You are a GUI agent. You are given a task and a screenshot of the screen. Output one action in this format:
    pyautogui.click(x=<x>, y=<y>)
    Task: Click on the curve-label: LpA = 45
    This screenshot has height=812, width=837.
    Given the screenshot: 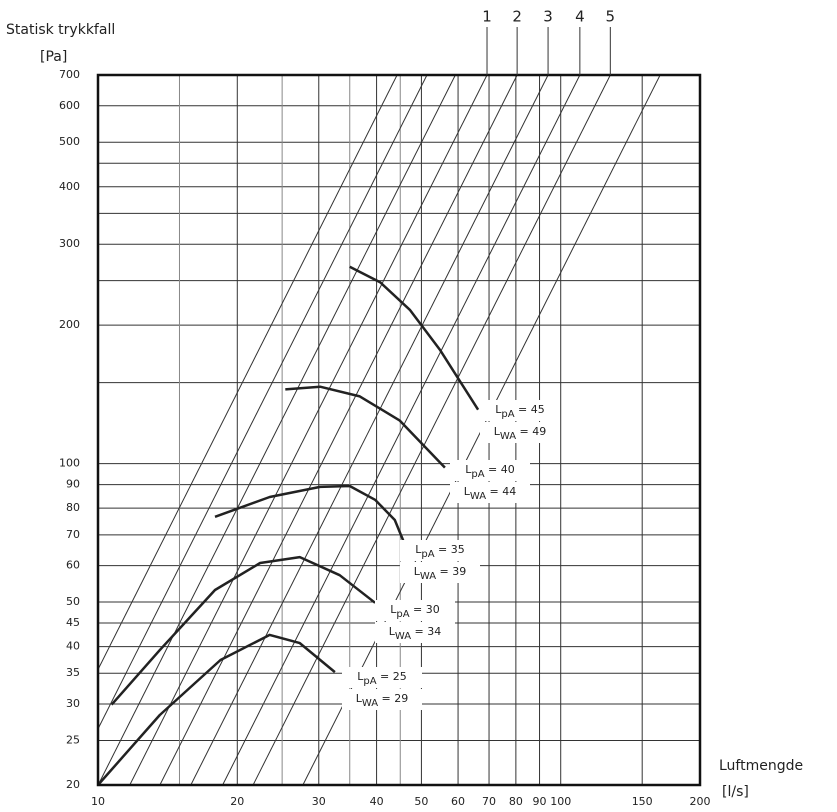 What is the action you would take?
    pyautogui.click(x=520, y=411)
    